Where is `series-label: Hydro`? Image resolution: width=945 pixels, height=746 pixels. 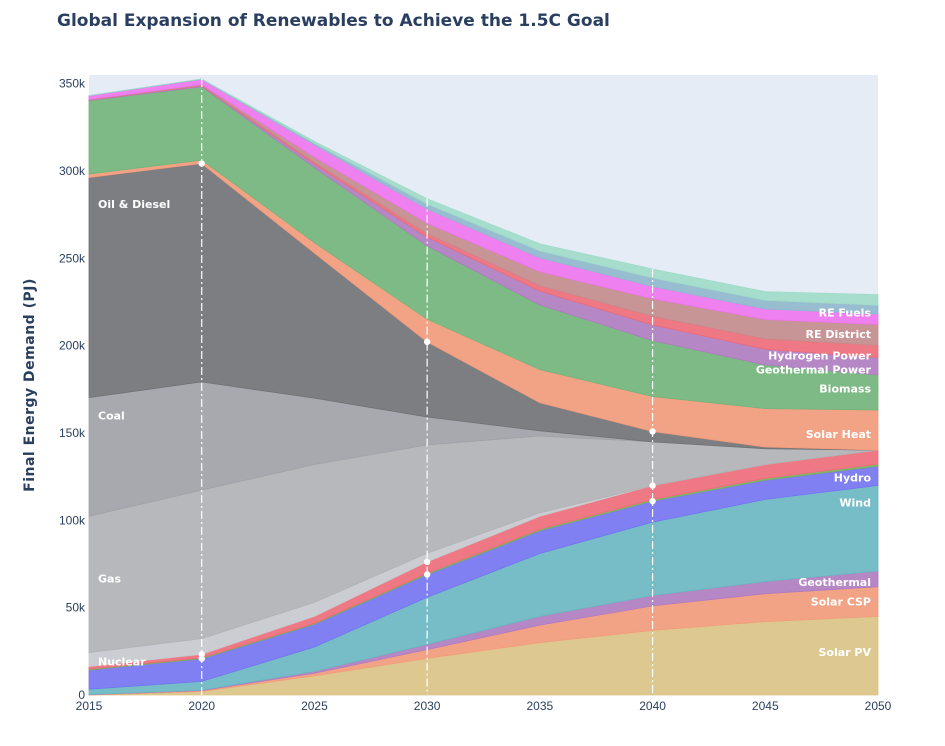 series-label: Hydro is located at coordinates (853, 478).